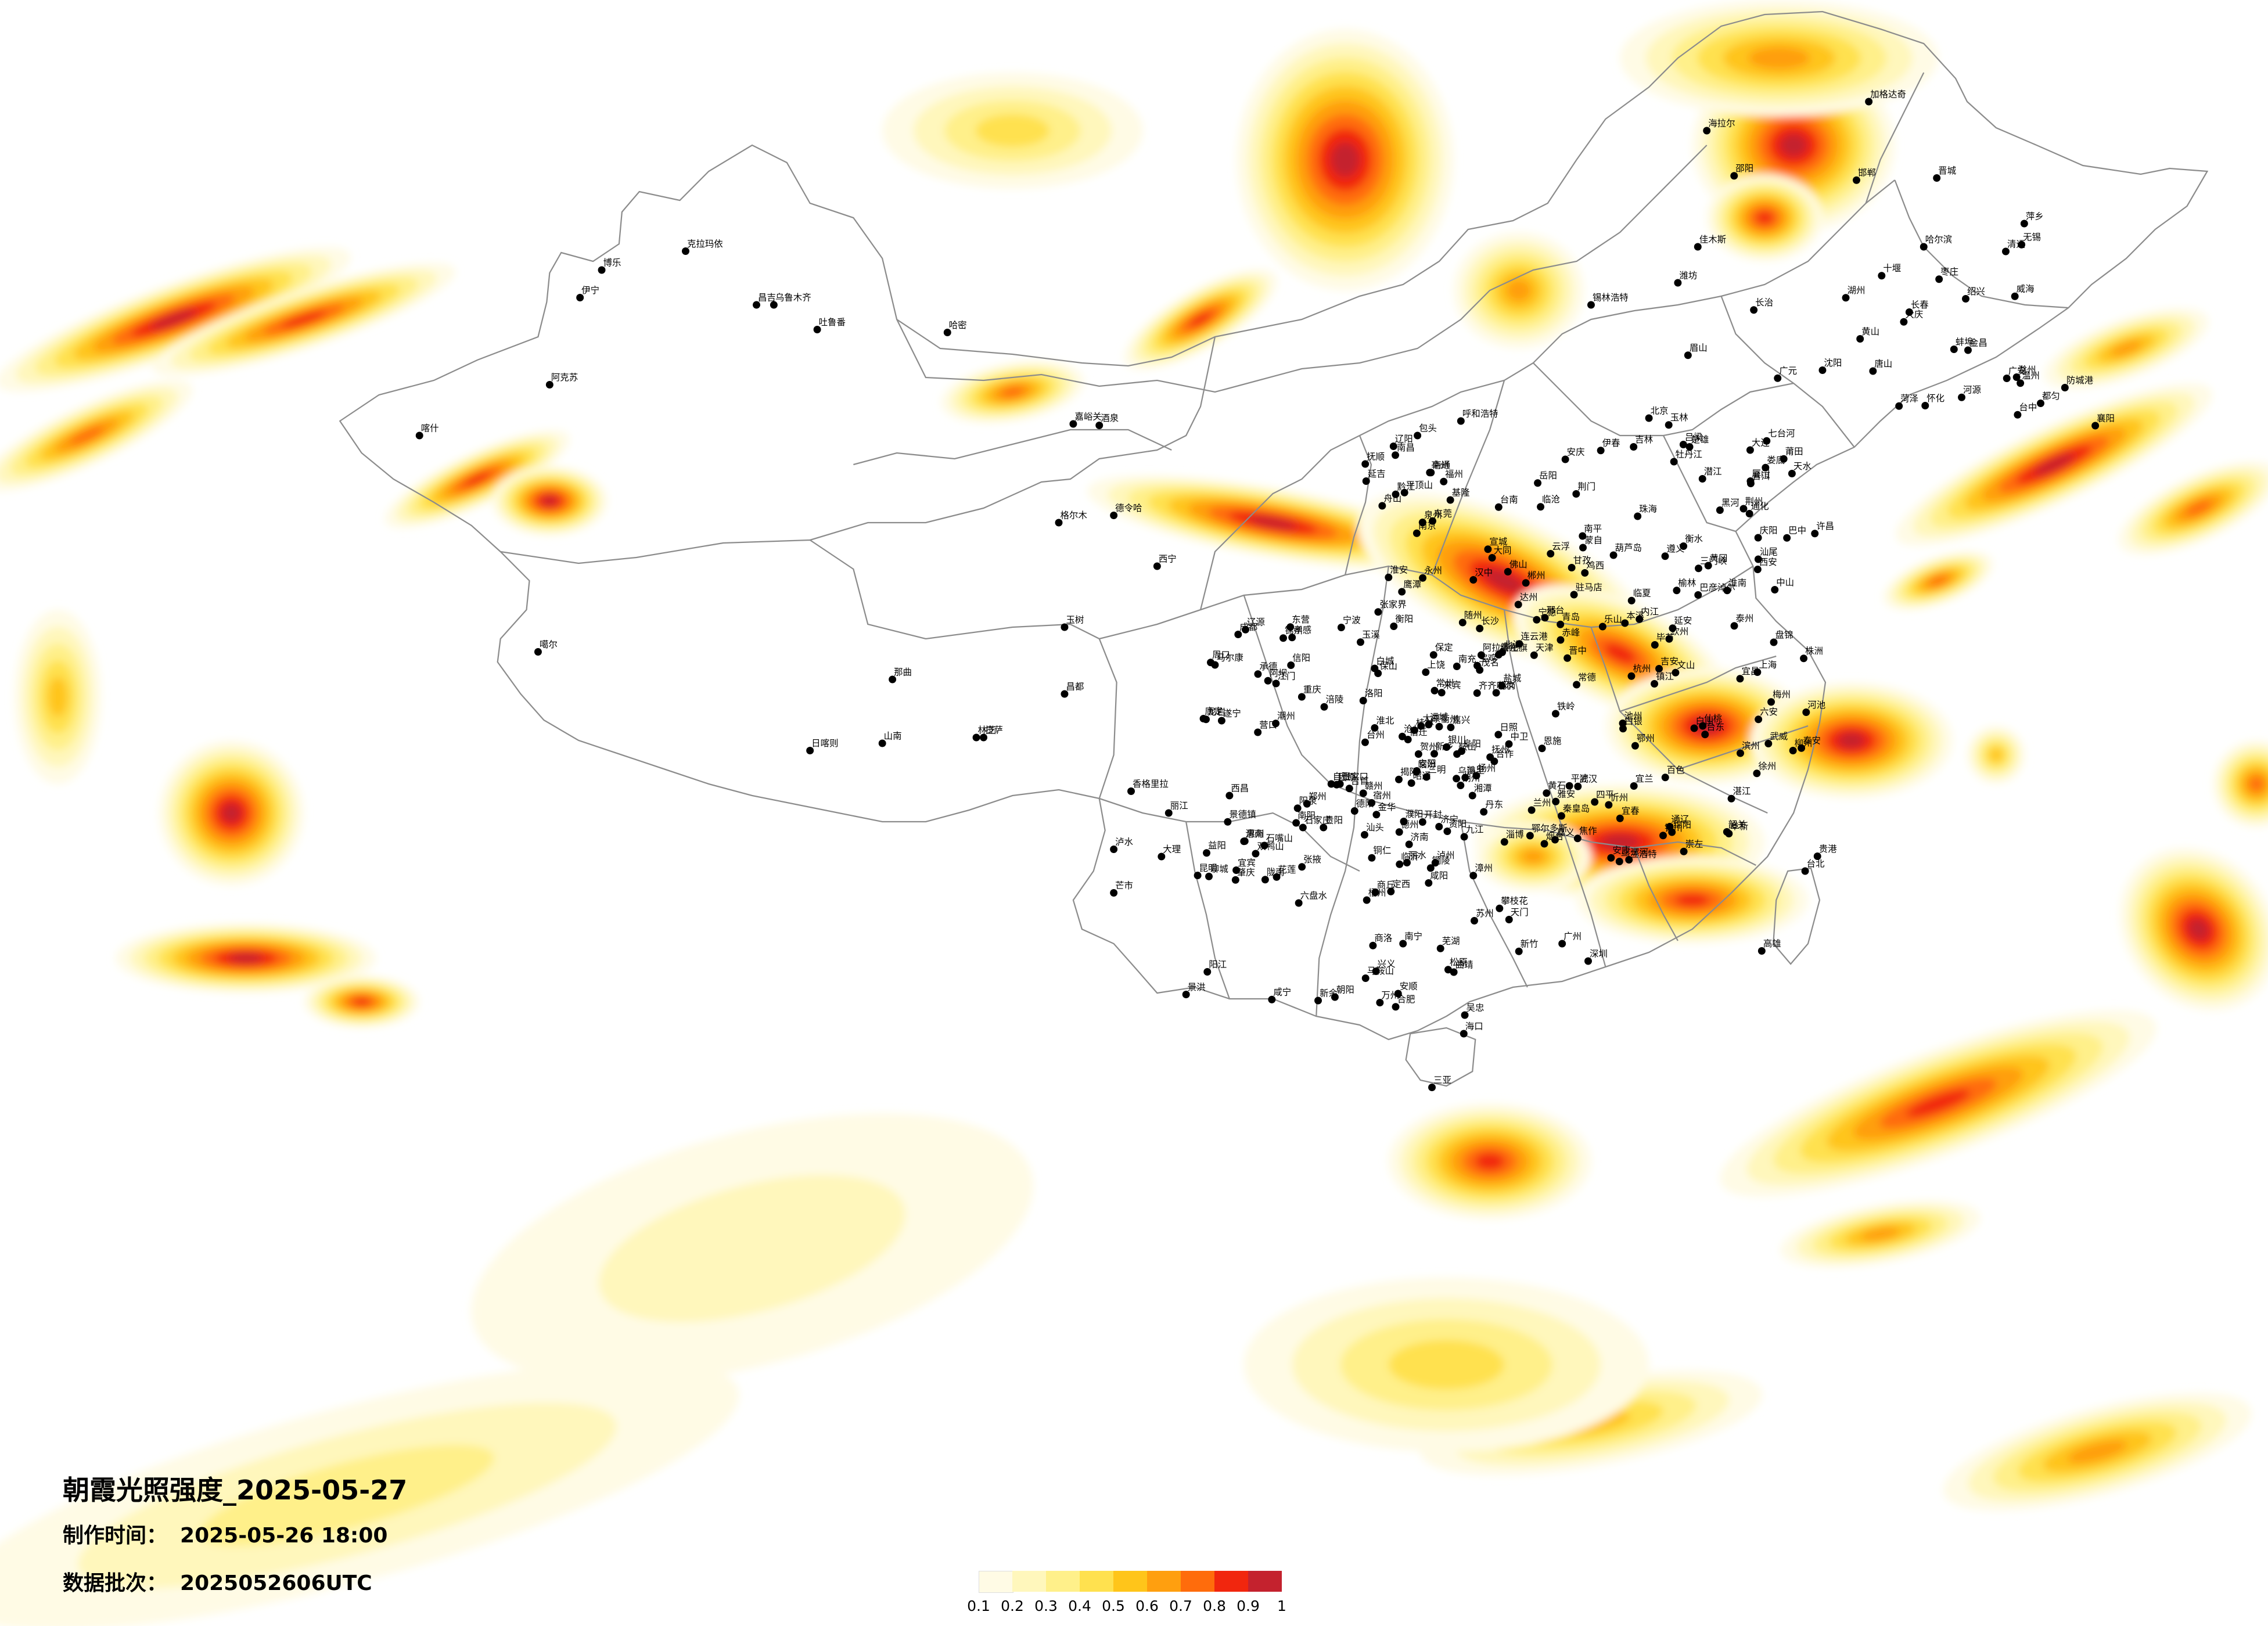 This screenshot has height=1626, width=2268. I want to click on city-label: 锦州, so click(1294, 631).